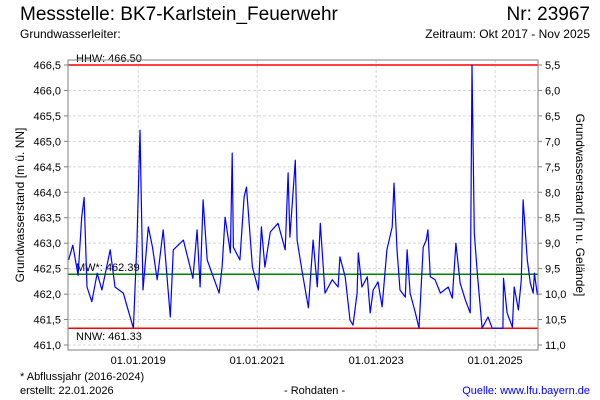  What do you see at coordinates (555, 295) in the screenshot?
I see `y-tick-label-right: 10,0` at bounding box center [555, 295].